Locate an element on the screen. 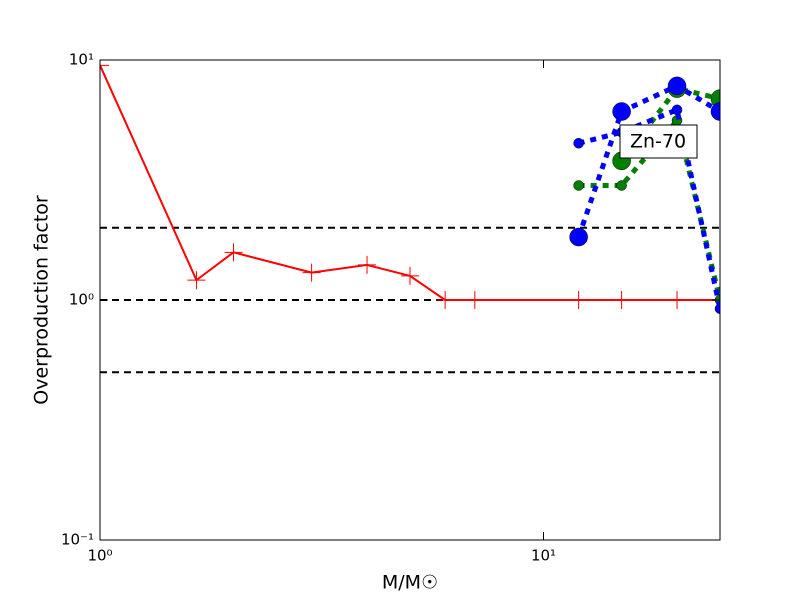 This screenshot has height=600, width=800. y-tick-label: 10⁰ is located at coordinates (81, 300).